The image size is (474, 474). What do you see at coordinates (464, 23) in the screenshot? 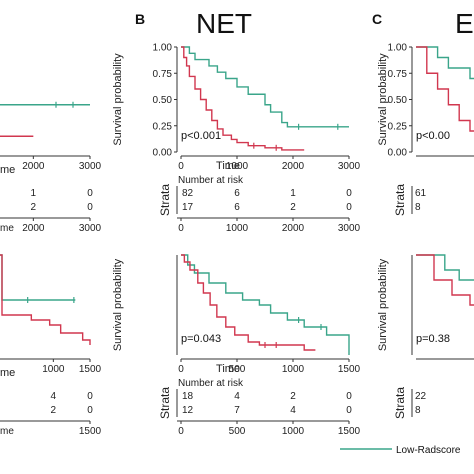
I see `panel-title-c: E` at bounding box center [464, 23].